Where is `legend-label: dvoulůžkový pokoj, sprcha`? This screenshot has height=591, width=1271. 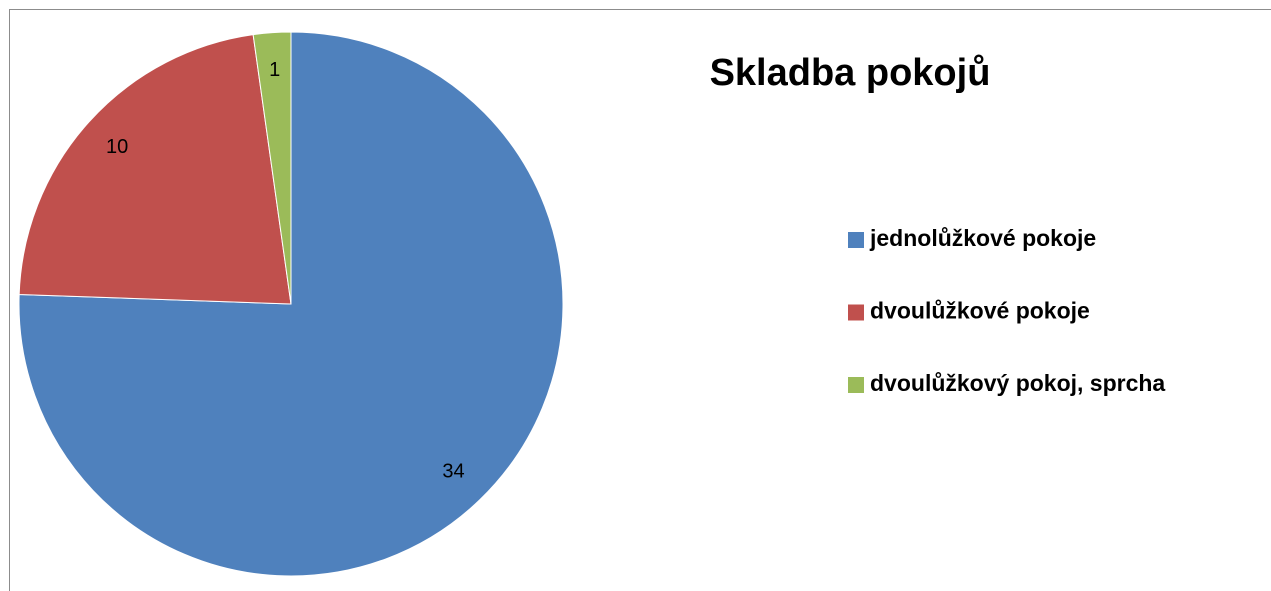 legend-label: dvoulůžkový pokoj, sprcha is located at coordinates (1017, 383).